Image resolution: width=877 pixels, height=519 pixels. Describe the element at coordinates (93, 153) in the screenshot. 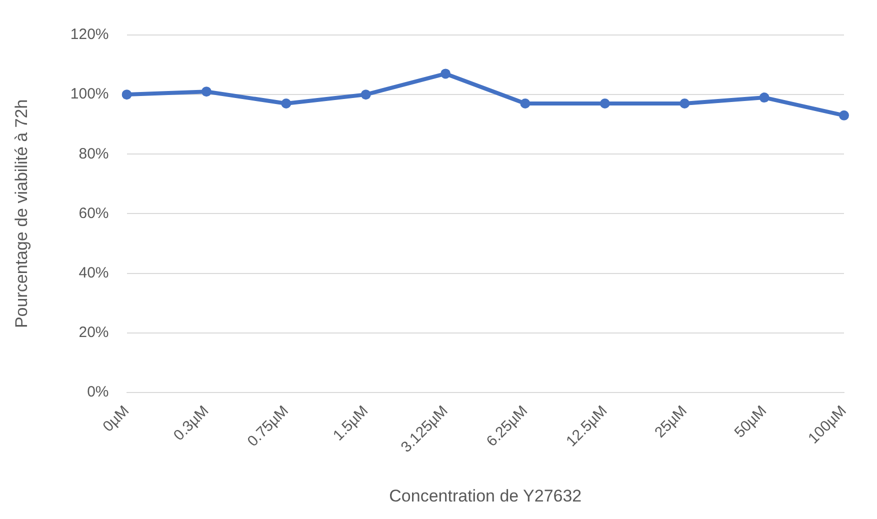

I see `y-tick-label: 80%` at that location.